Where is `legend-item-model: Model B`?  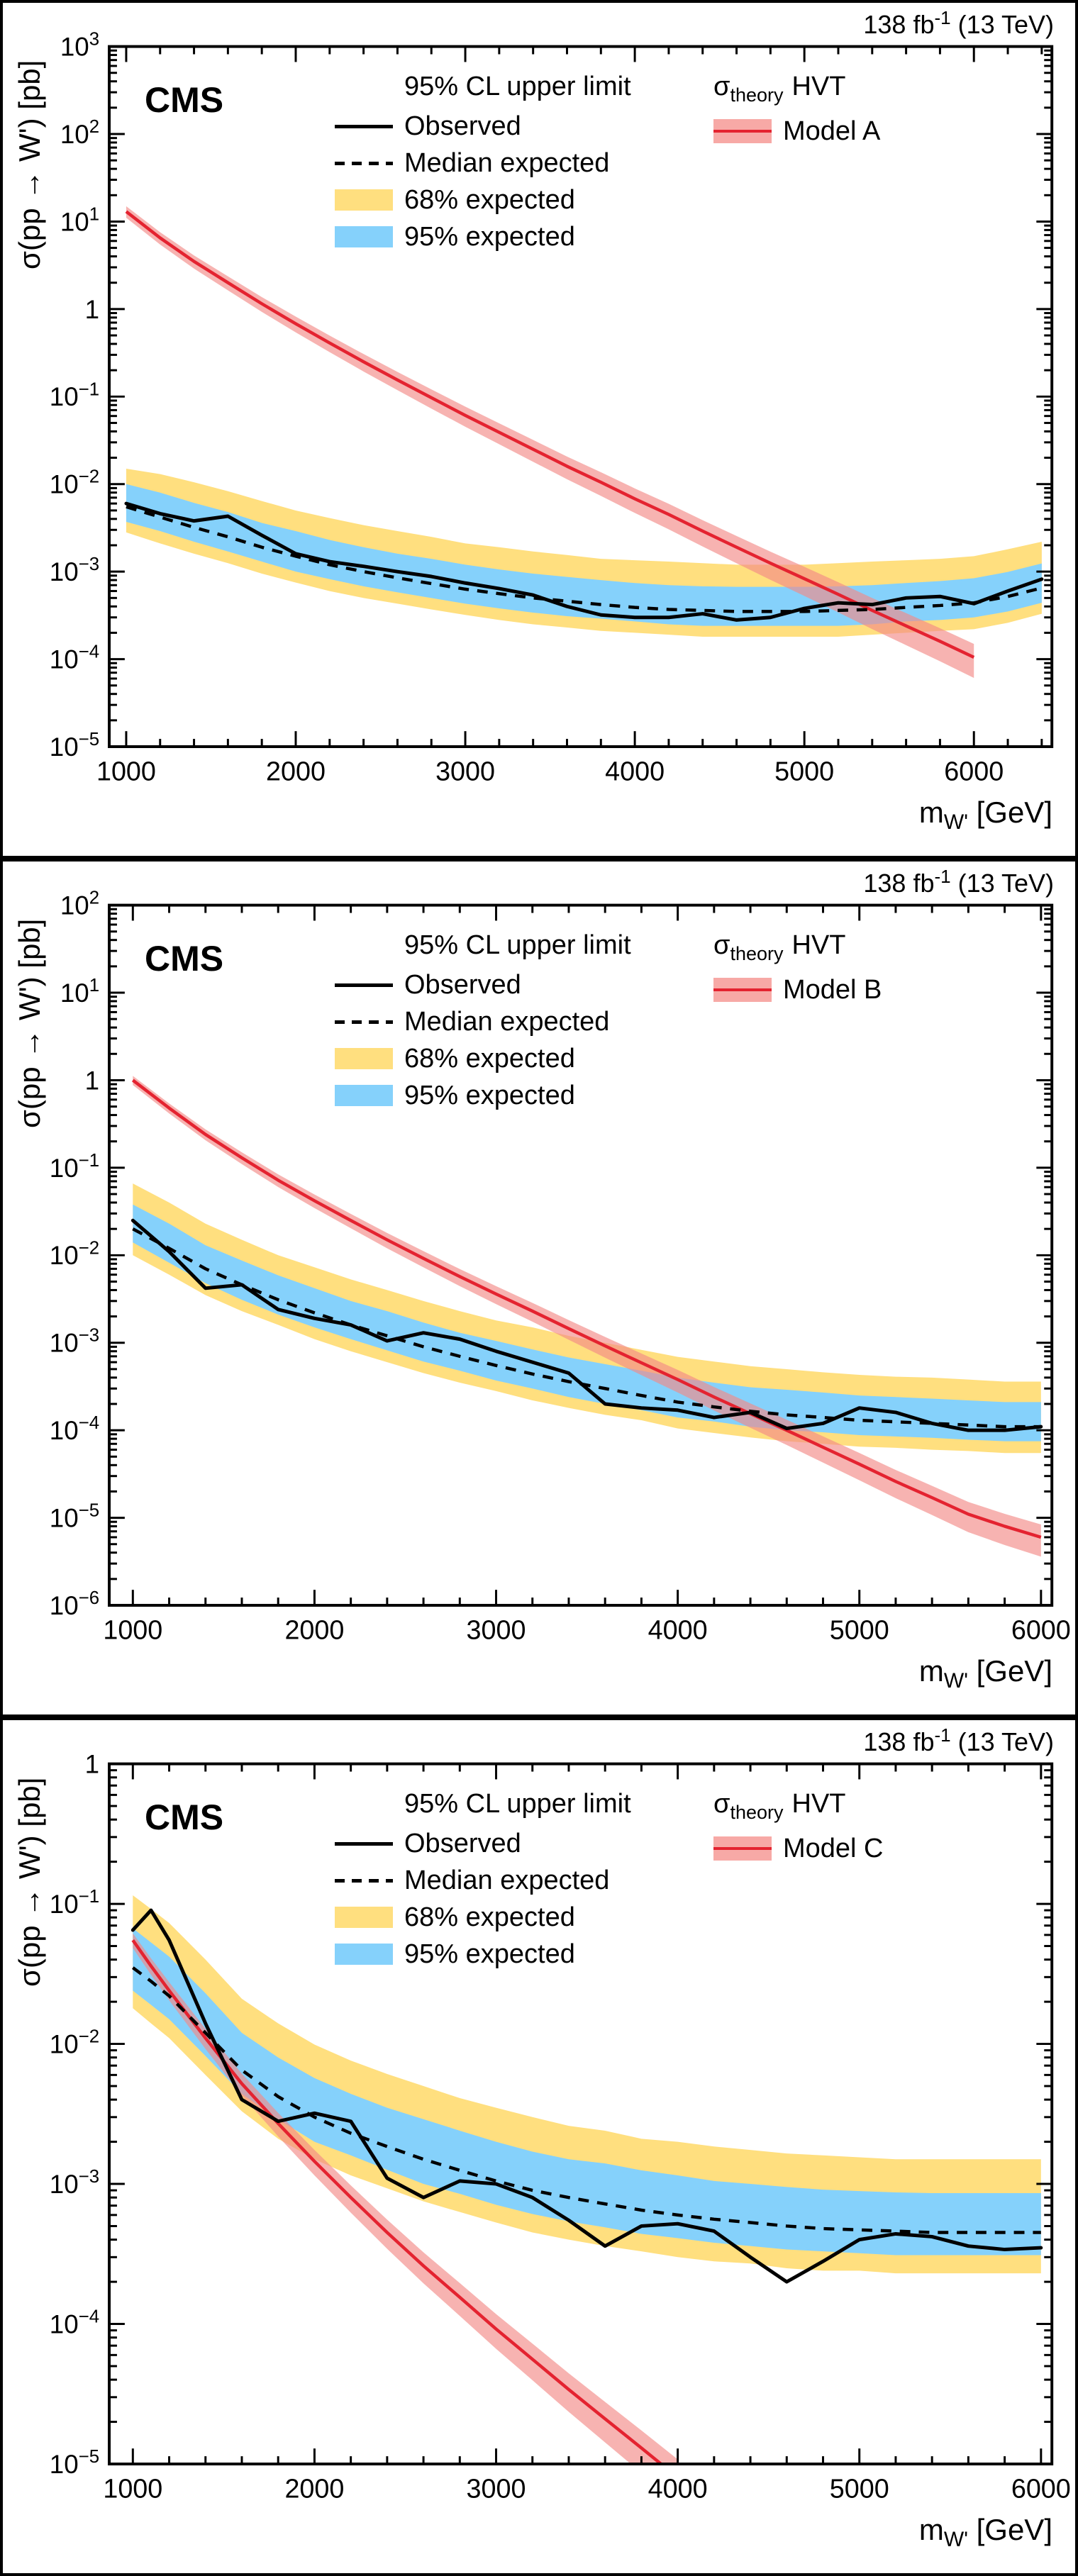 legend-item-model: Model B is located at coordinates (797, 989).